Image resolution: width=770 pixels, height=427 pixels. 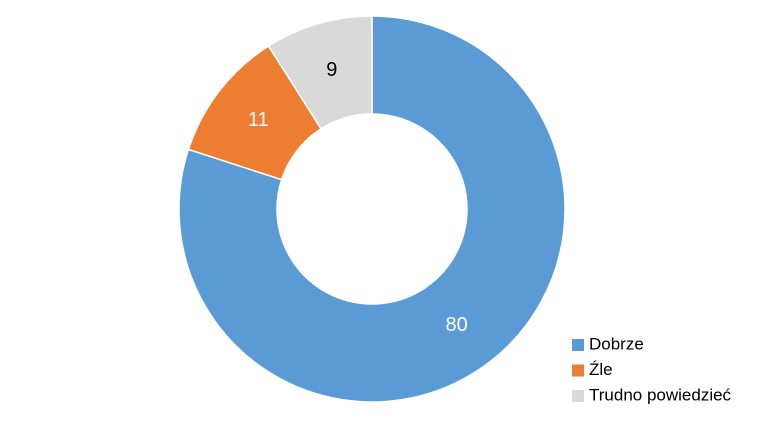 What do you see at coordinates (457, 325) in the screenshot?
I see `value-label: 80` at bounding box center [457, 325].